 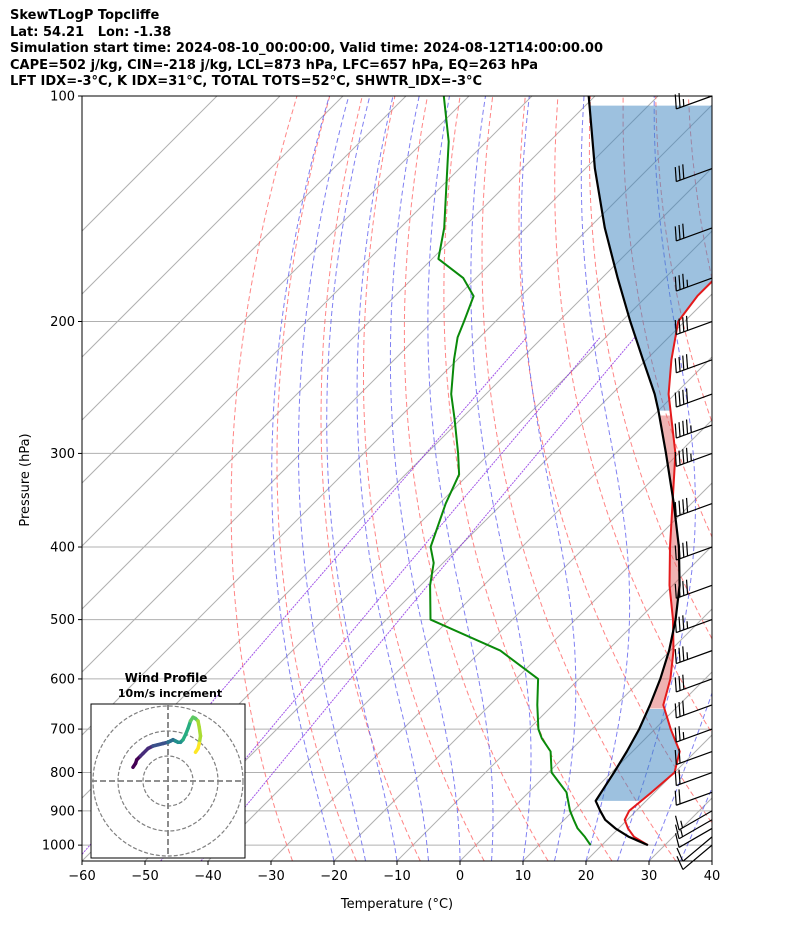 I want to click on hodograph-segment, so click(x=196, y=750).